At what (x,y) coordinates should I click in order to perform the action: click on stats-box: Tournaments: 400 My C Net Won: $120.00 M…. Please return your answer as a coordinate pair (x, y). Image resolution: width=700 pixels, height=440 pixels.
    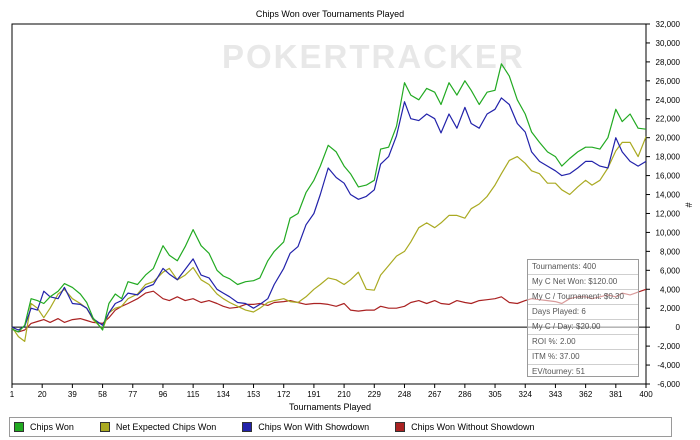
    Looking at the image, I should click on (583, 318).